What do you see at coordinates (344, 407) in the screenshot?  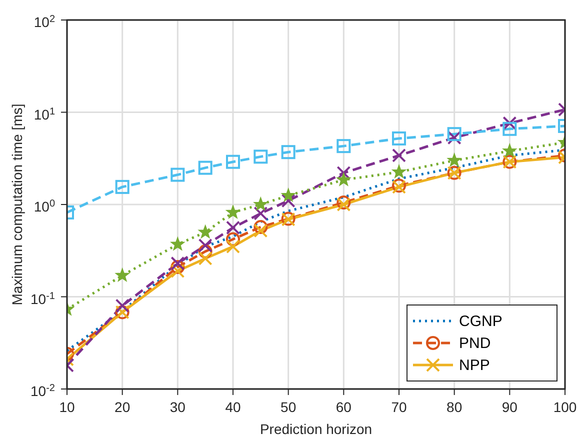 I see `x-tick-label: 60` at bounding box center [344, 407].